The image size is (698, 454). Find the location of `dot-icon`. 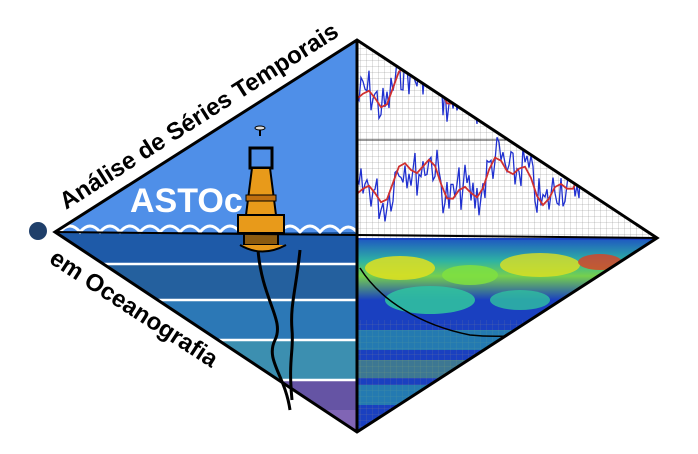

dot-icon is located at coordinates (38, 231).